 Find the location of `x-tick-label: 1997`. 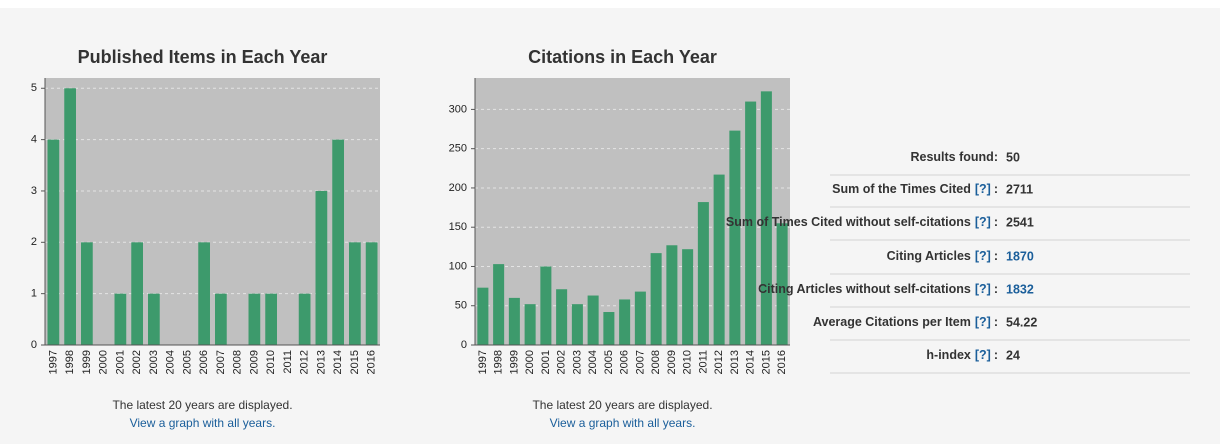

x-tick-label: 1997 is located at coordinates (53, 362).